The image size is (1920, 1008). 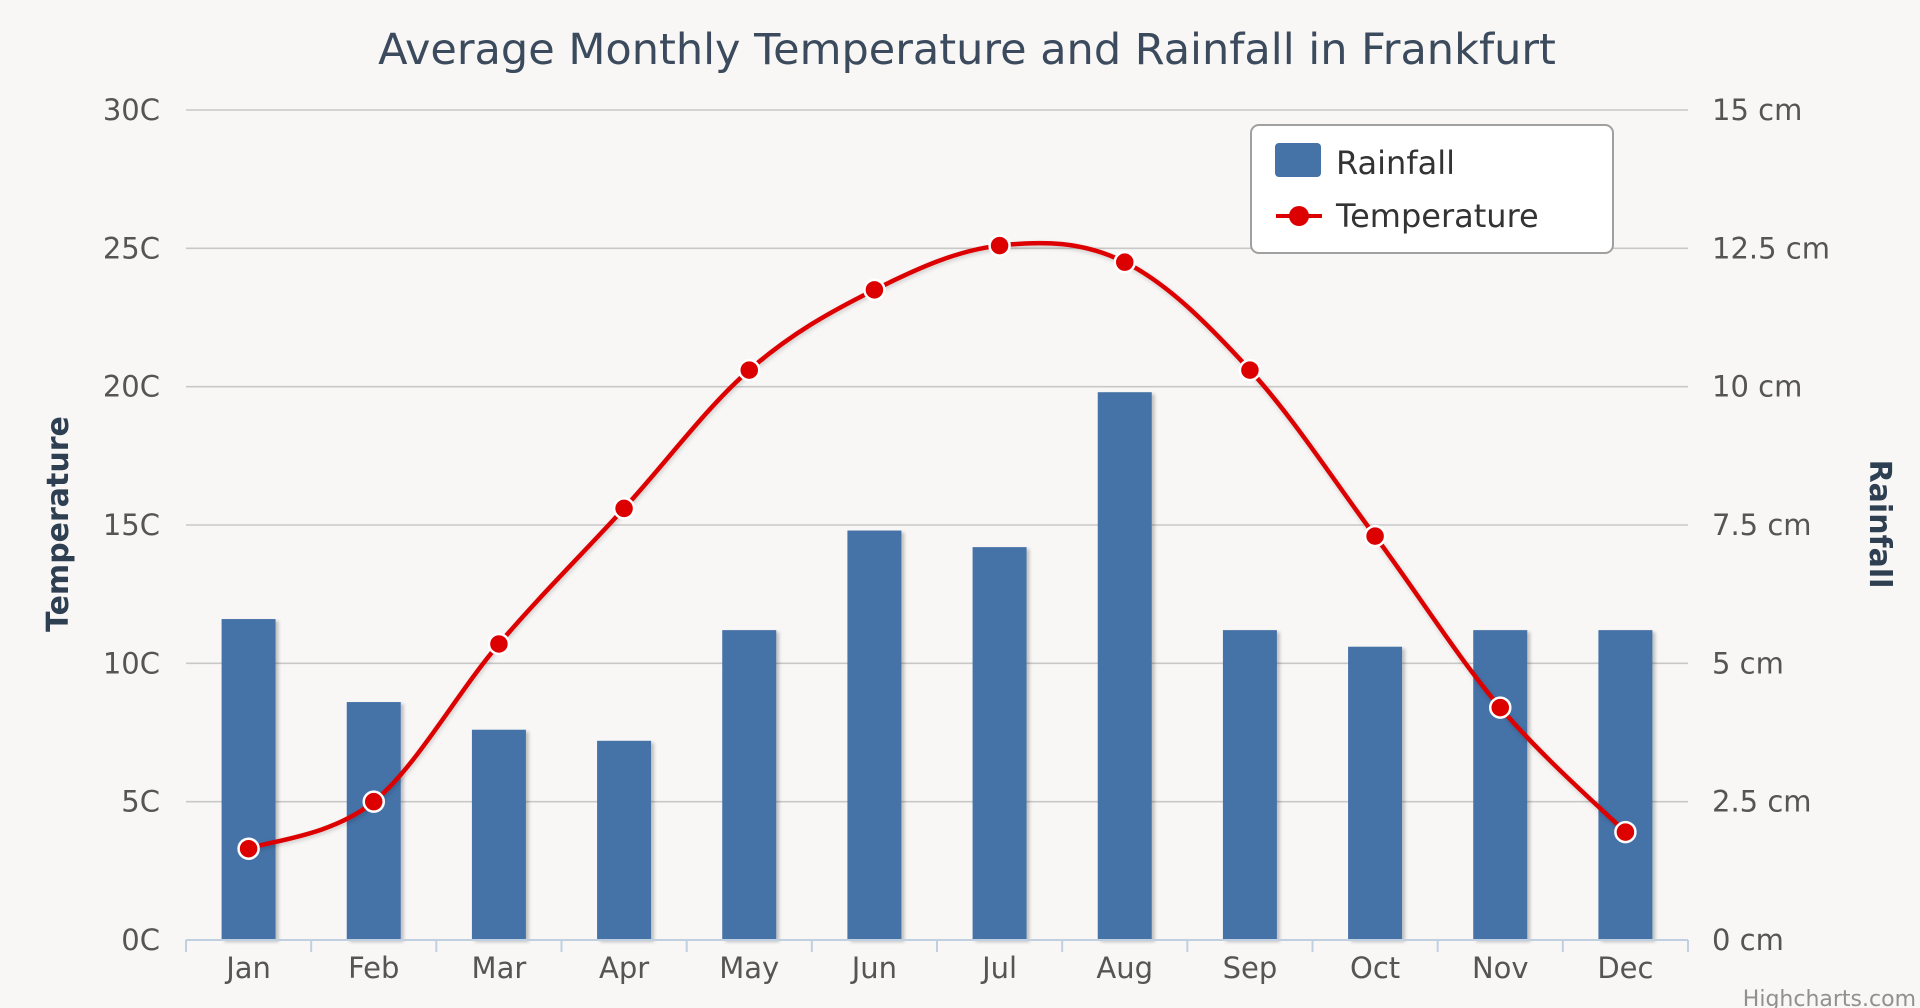 I want to click on legend-box, so click(x=1432, y=189).